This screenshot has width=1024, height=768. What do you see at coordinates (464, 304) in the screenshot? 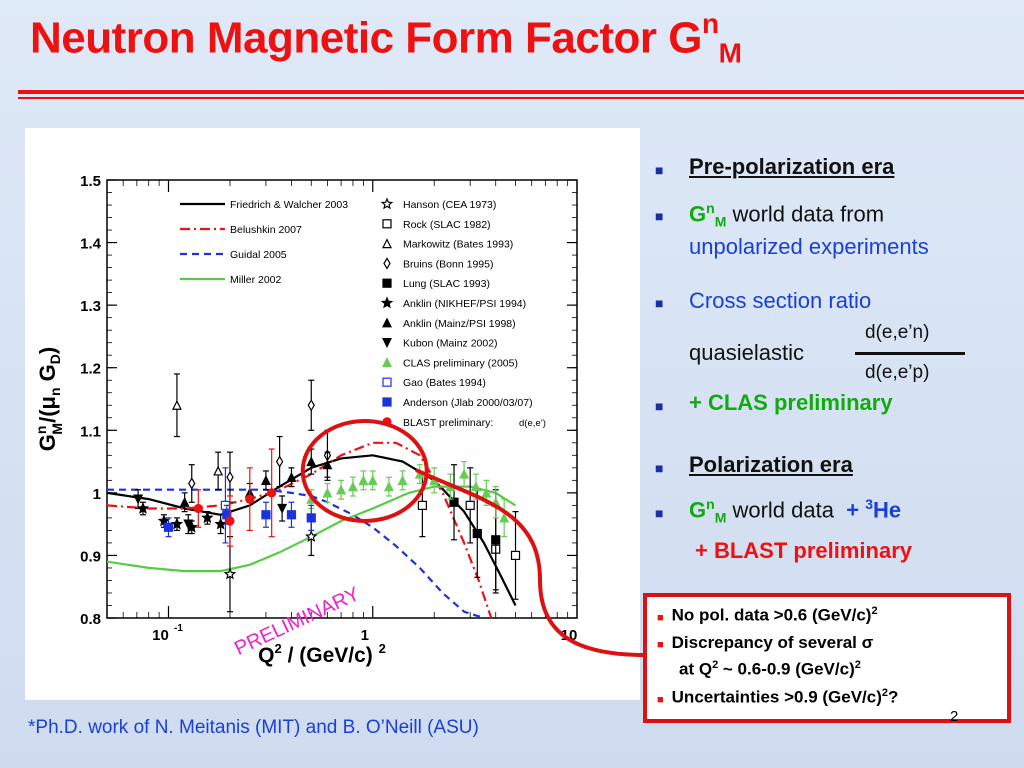
I see `legend-label: Anklin (NIKHEF/PSI 1994)` at bounding box center [464, 304].